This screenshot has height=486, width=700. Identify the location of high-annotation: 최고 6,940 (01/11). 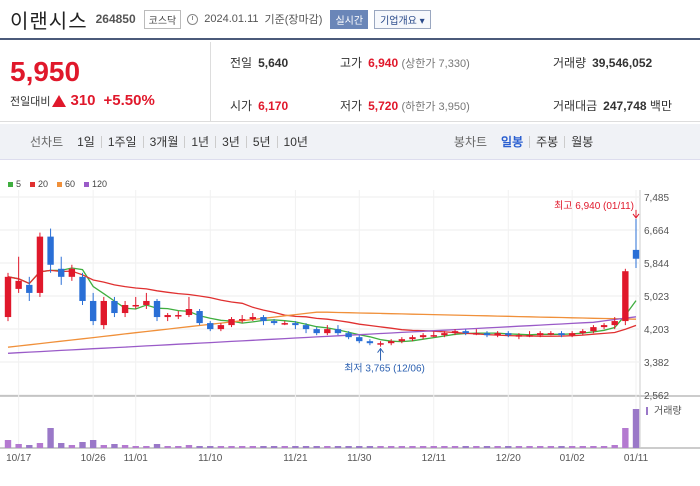
(594, 206).